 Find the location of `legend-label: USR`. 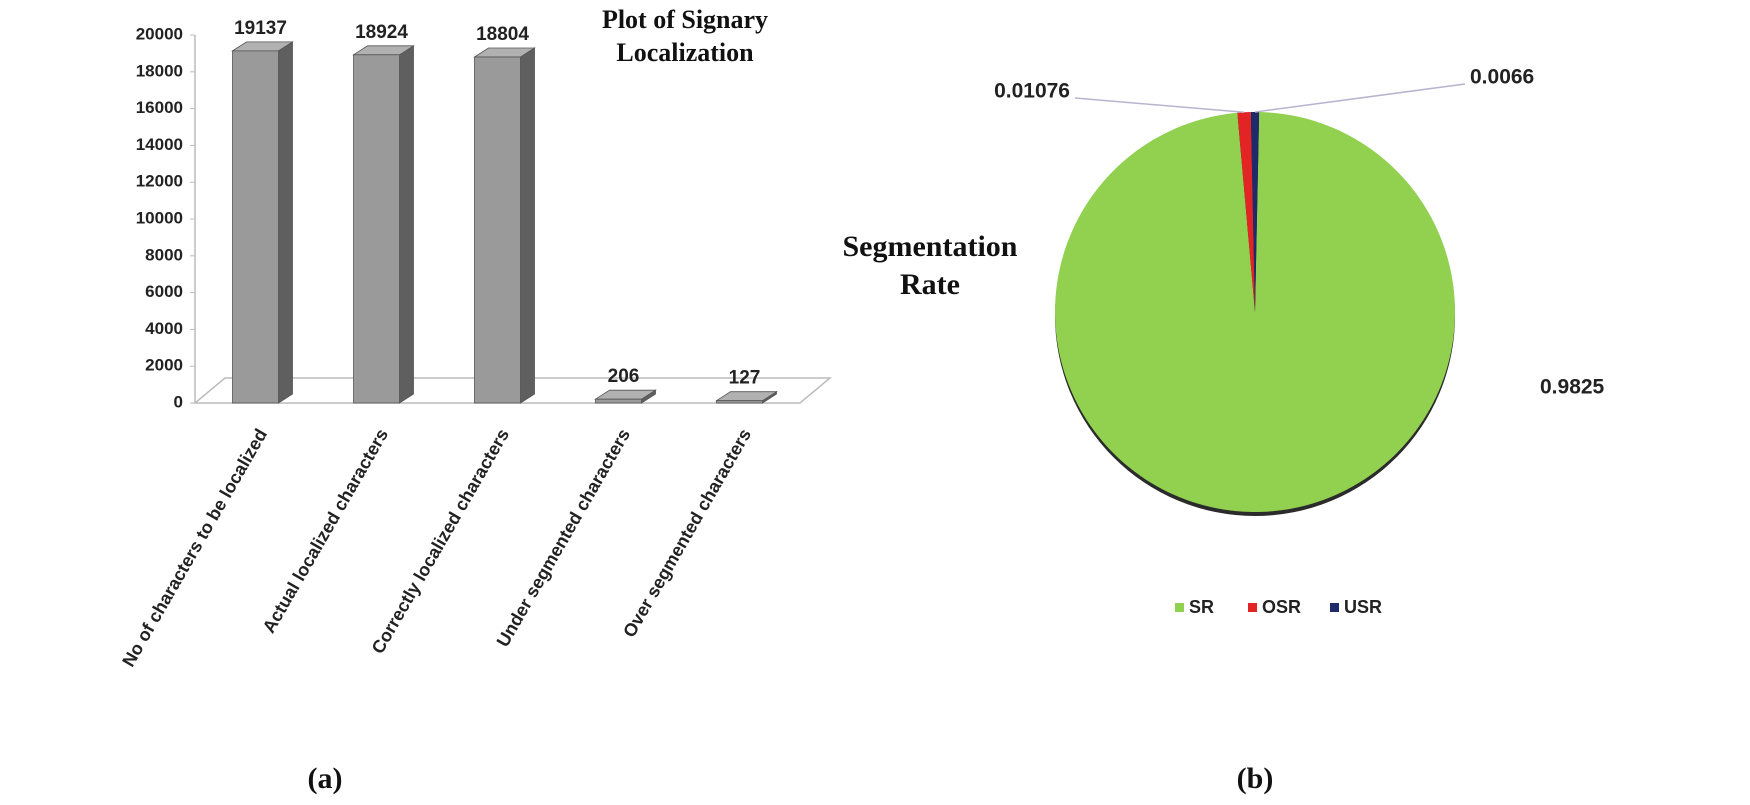

legend-label: USR is located at coordinates (1363, 607).